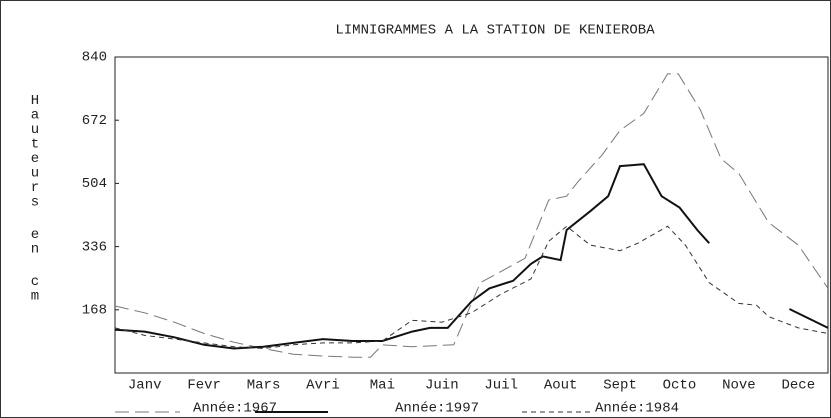  I want to click on x-tick-label: Juil, so click(501, 386).